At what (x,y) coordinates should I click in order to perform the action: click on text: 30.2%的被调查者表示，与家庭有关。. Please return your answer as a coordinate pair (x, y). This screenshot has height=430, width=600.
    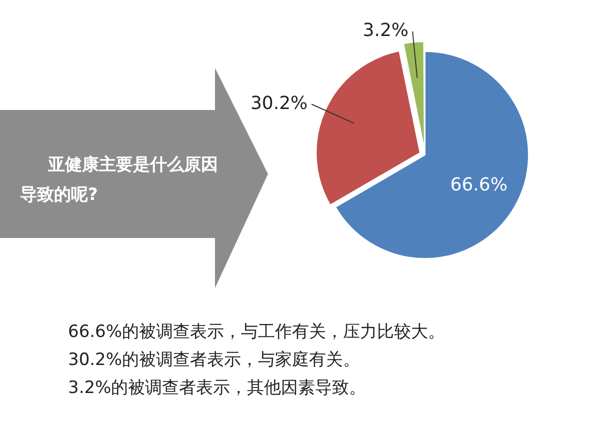
    Looking at the image, I should click on (215, 360).